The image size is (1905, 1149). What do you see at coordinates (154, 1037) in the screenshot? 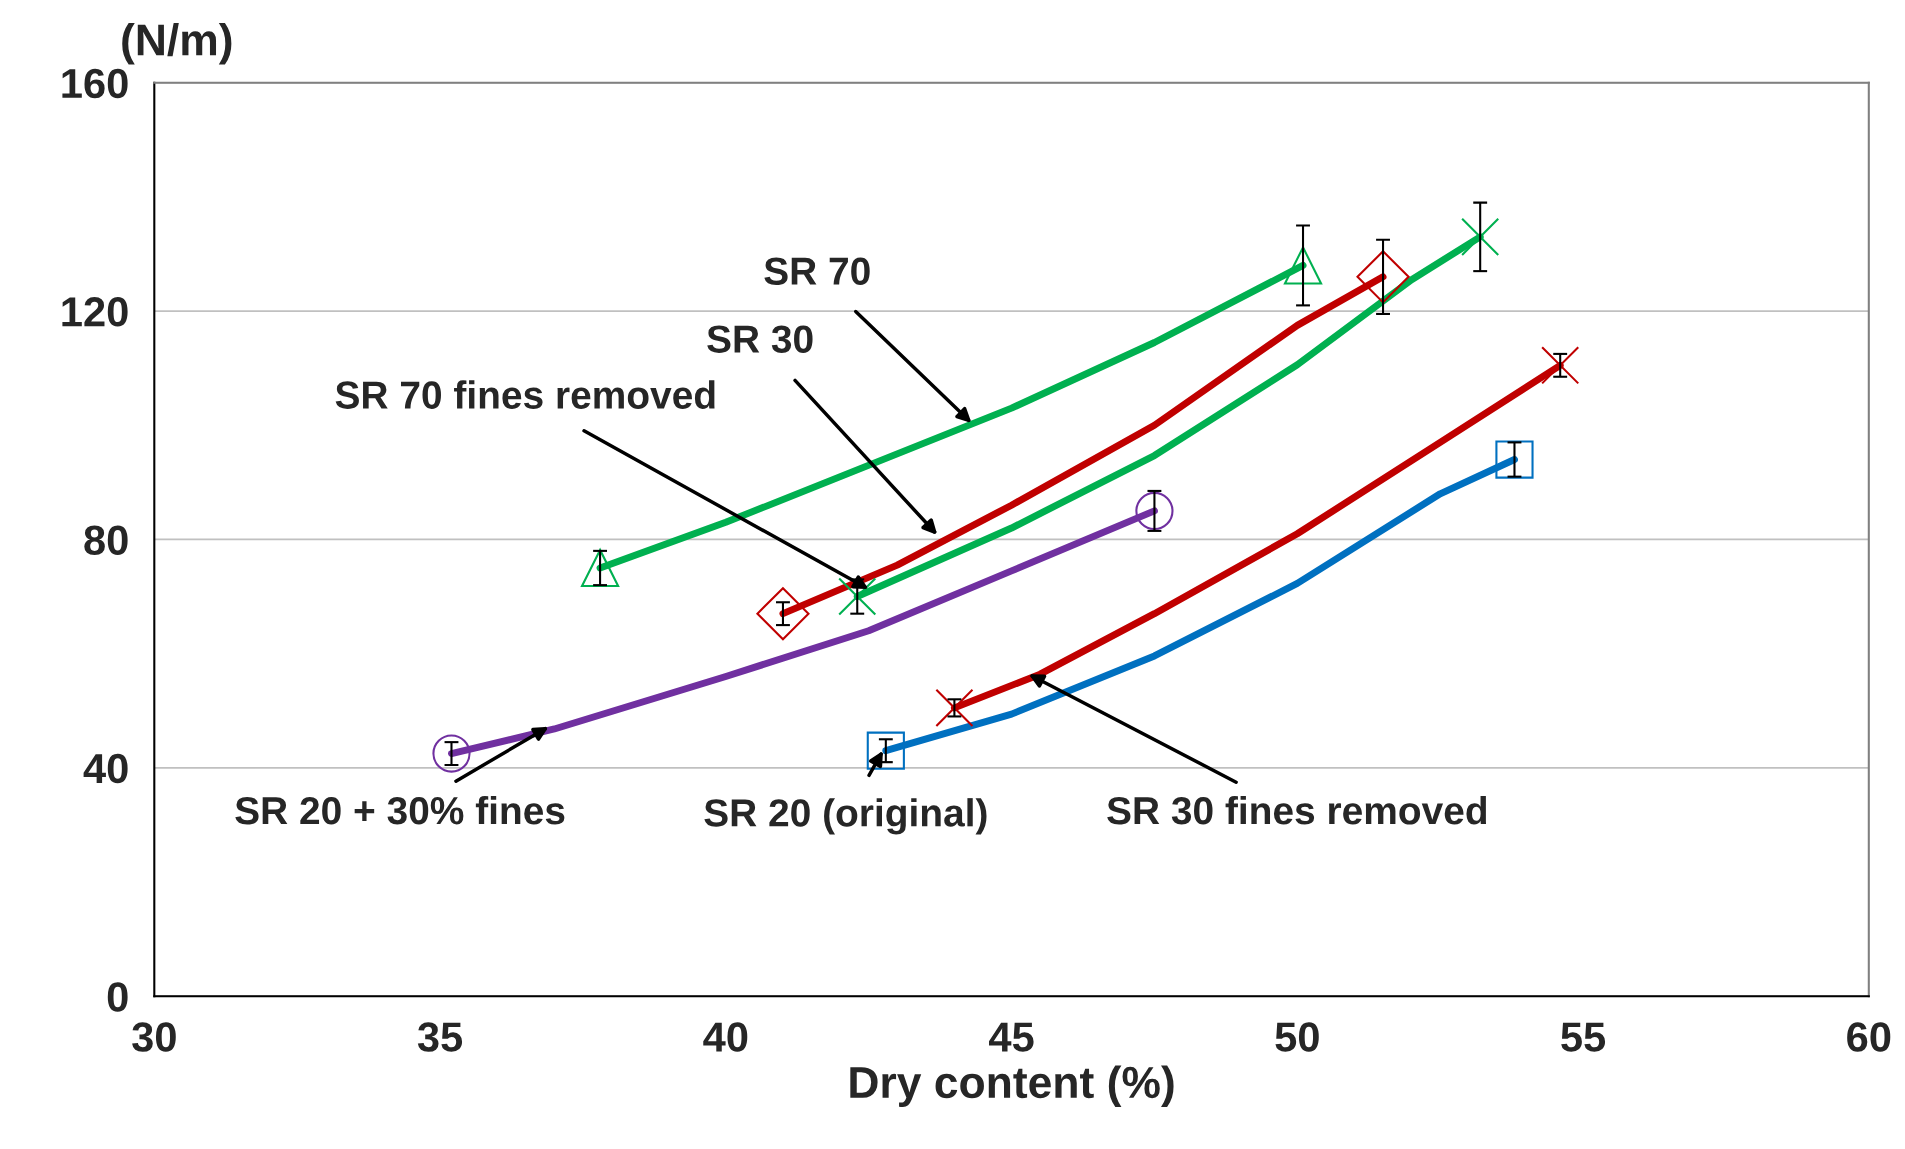
I see `x-tick-label: 30` at bounding box center [154, 1037].